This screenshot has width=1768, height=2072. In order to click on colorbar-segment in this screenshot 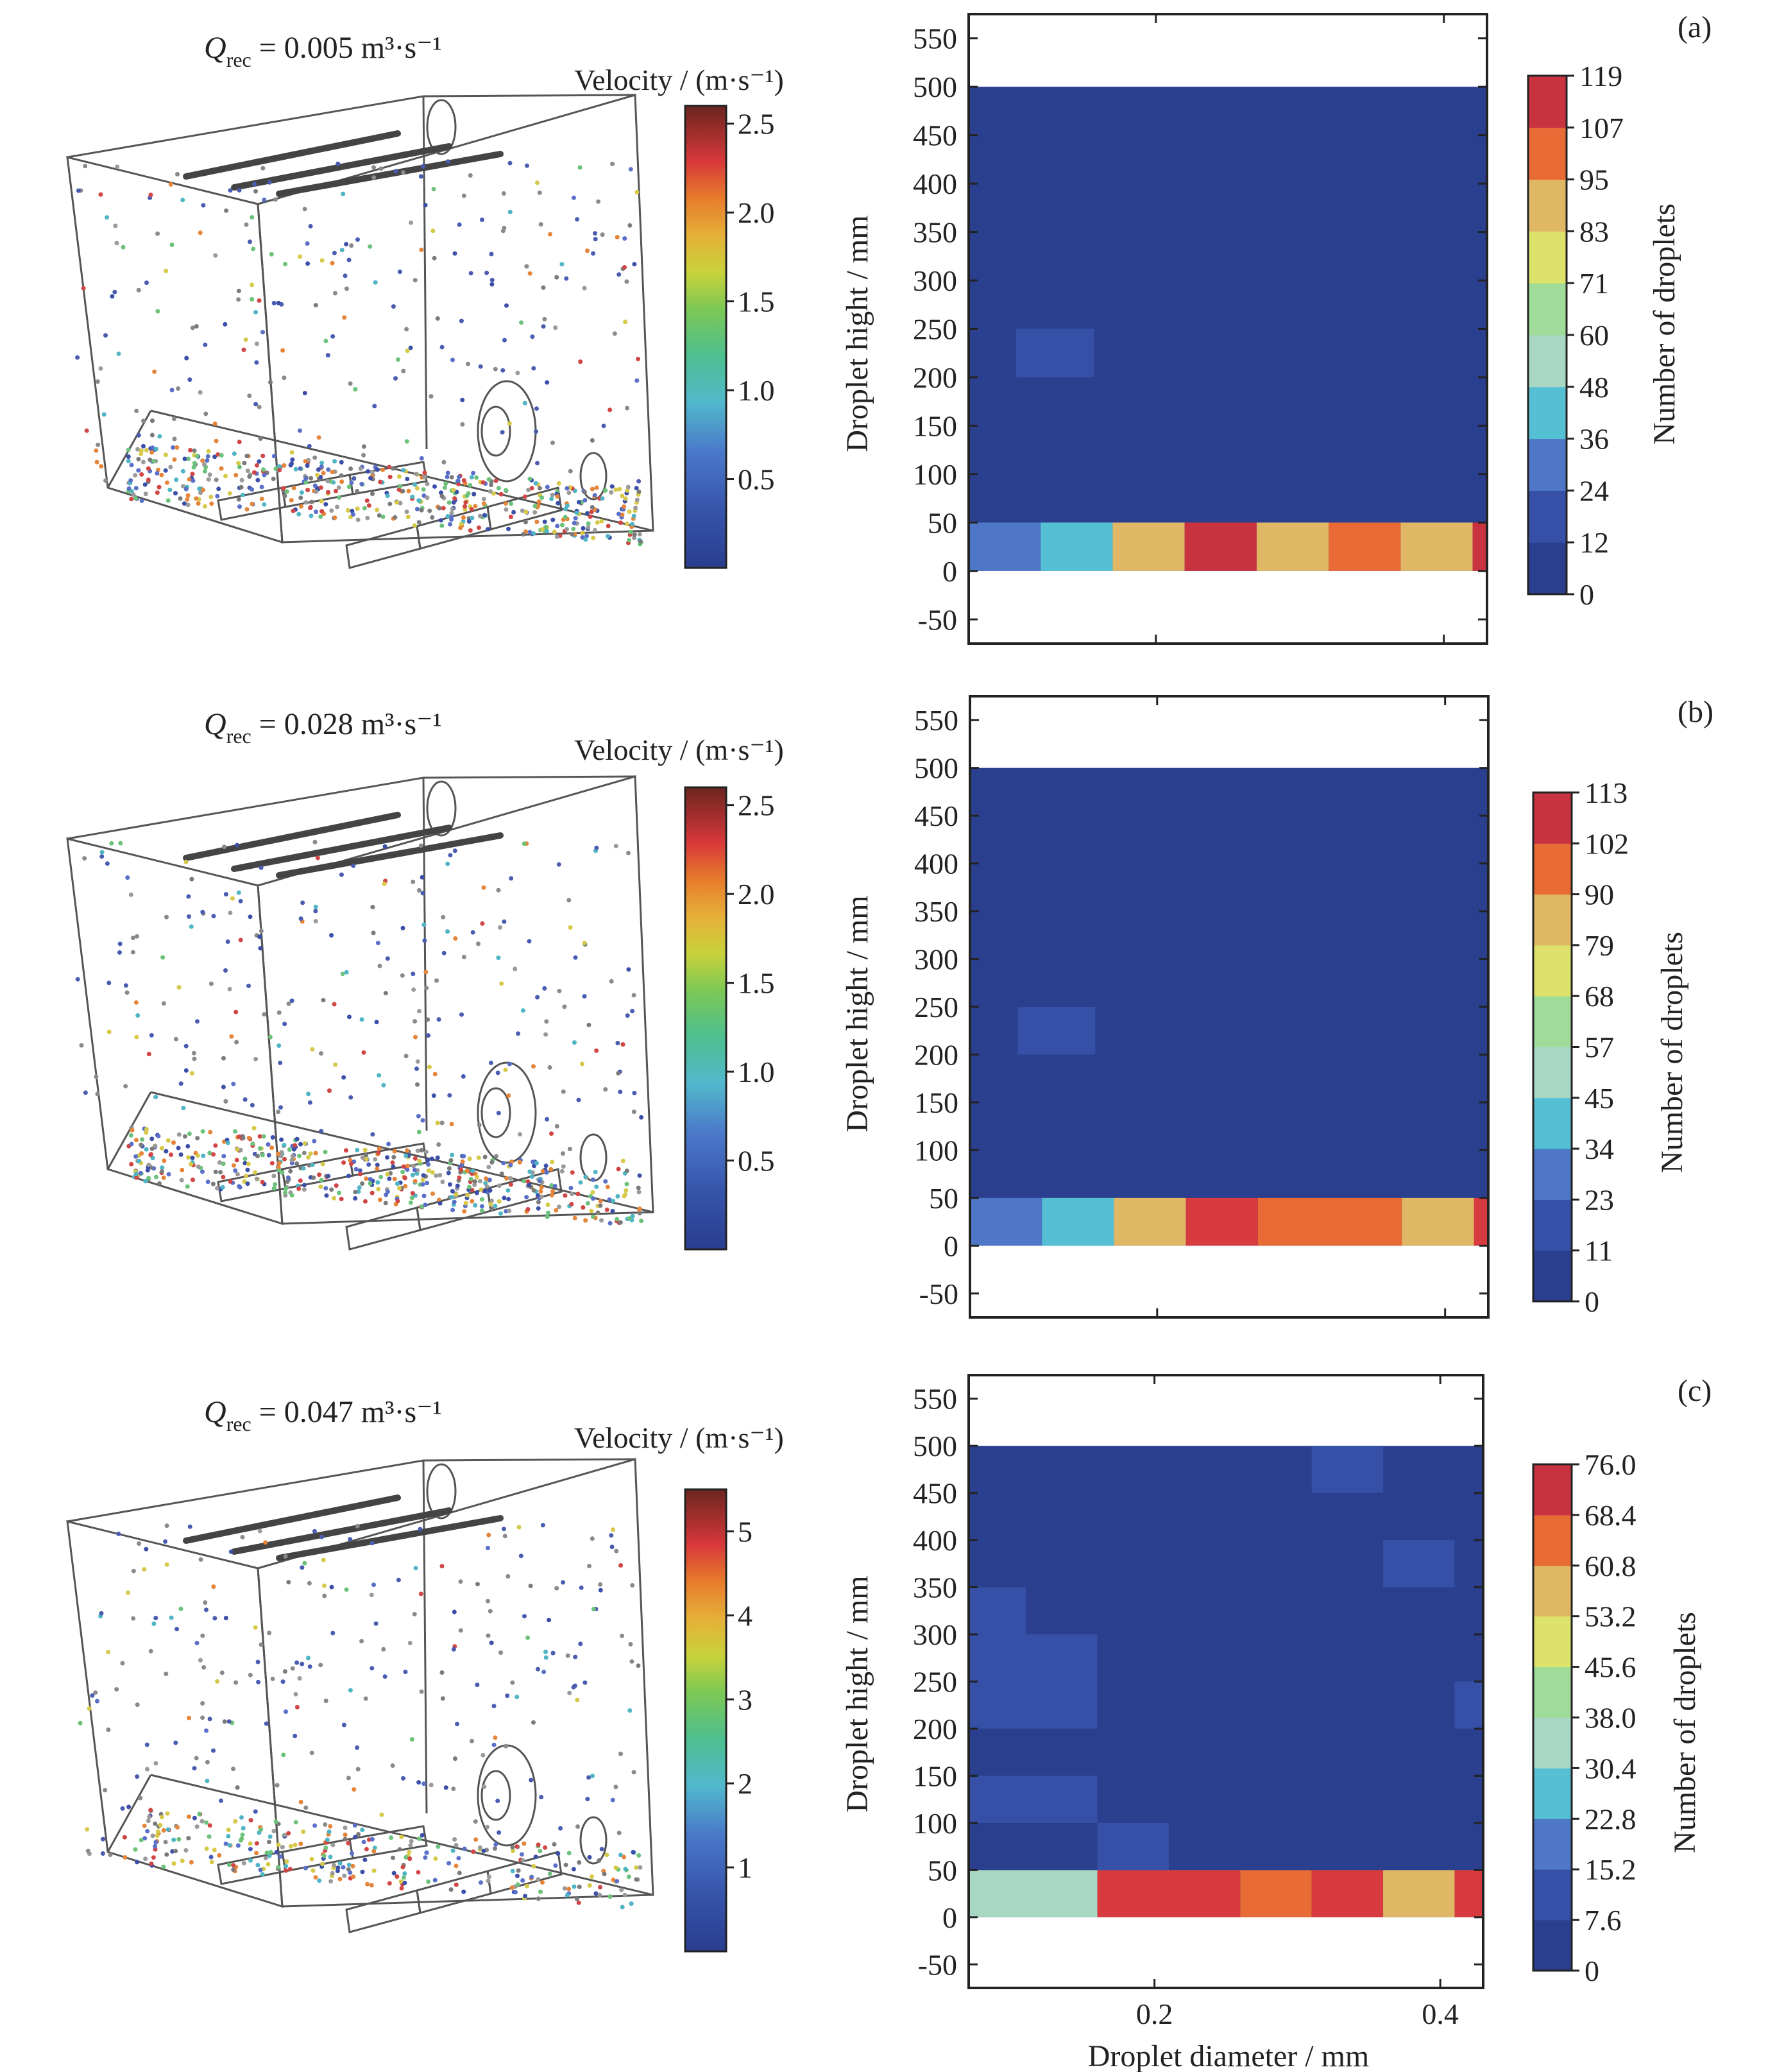, I will do `click(1552, 869)`.